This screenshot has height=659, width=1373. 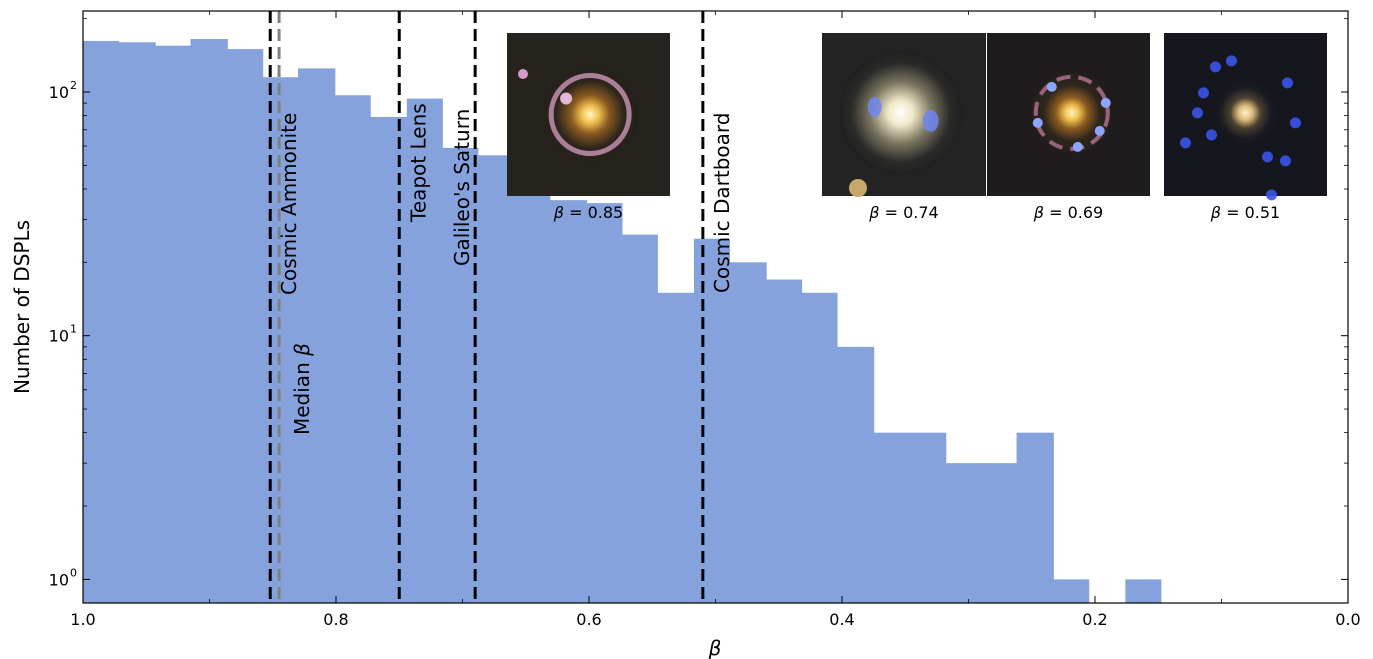 I want to click on x-tick-label: 0.0, so click(x=1347, y=619).